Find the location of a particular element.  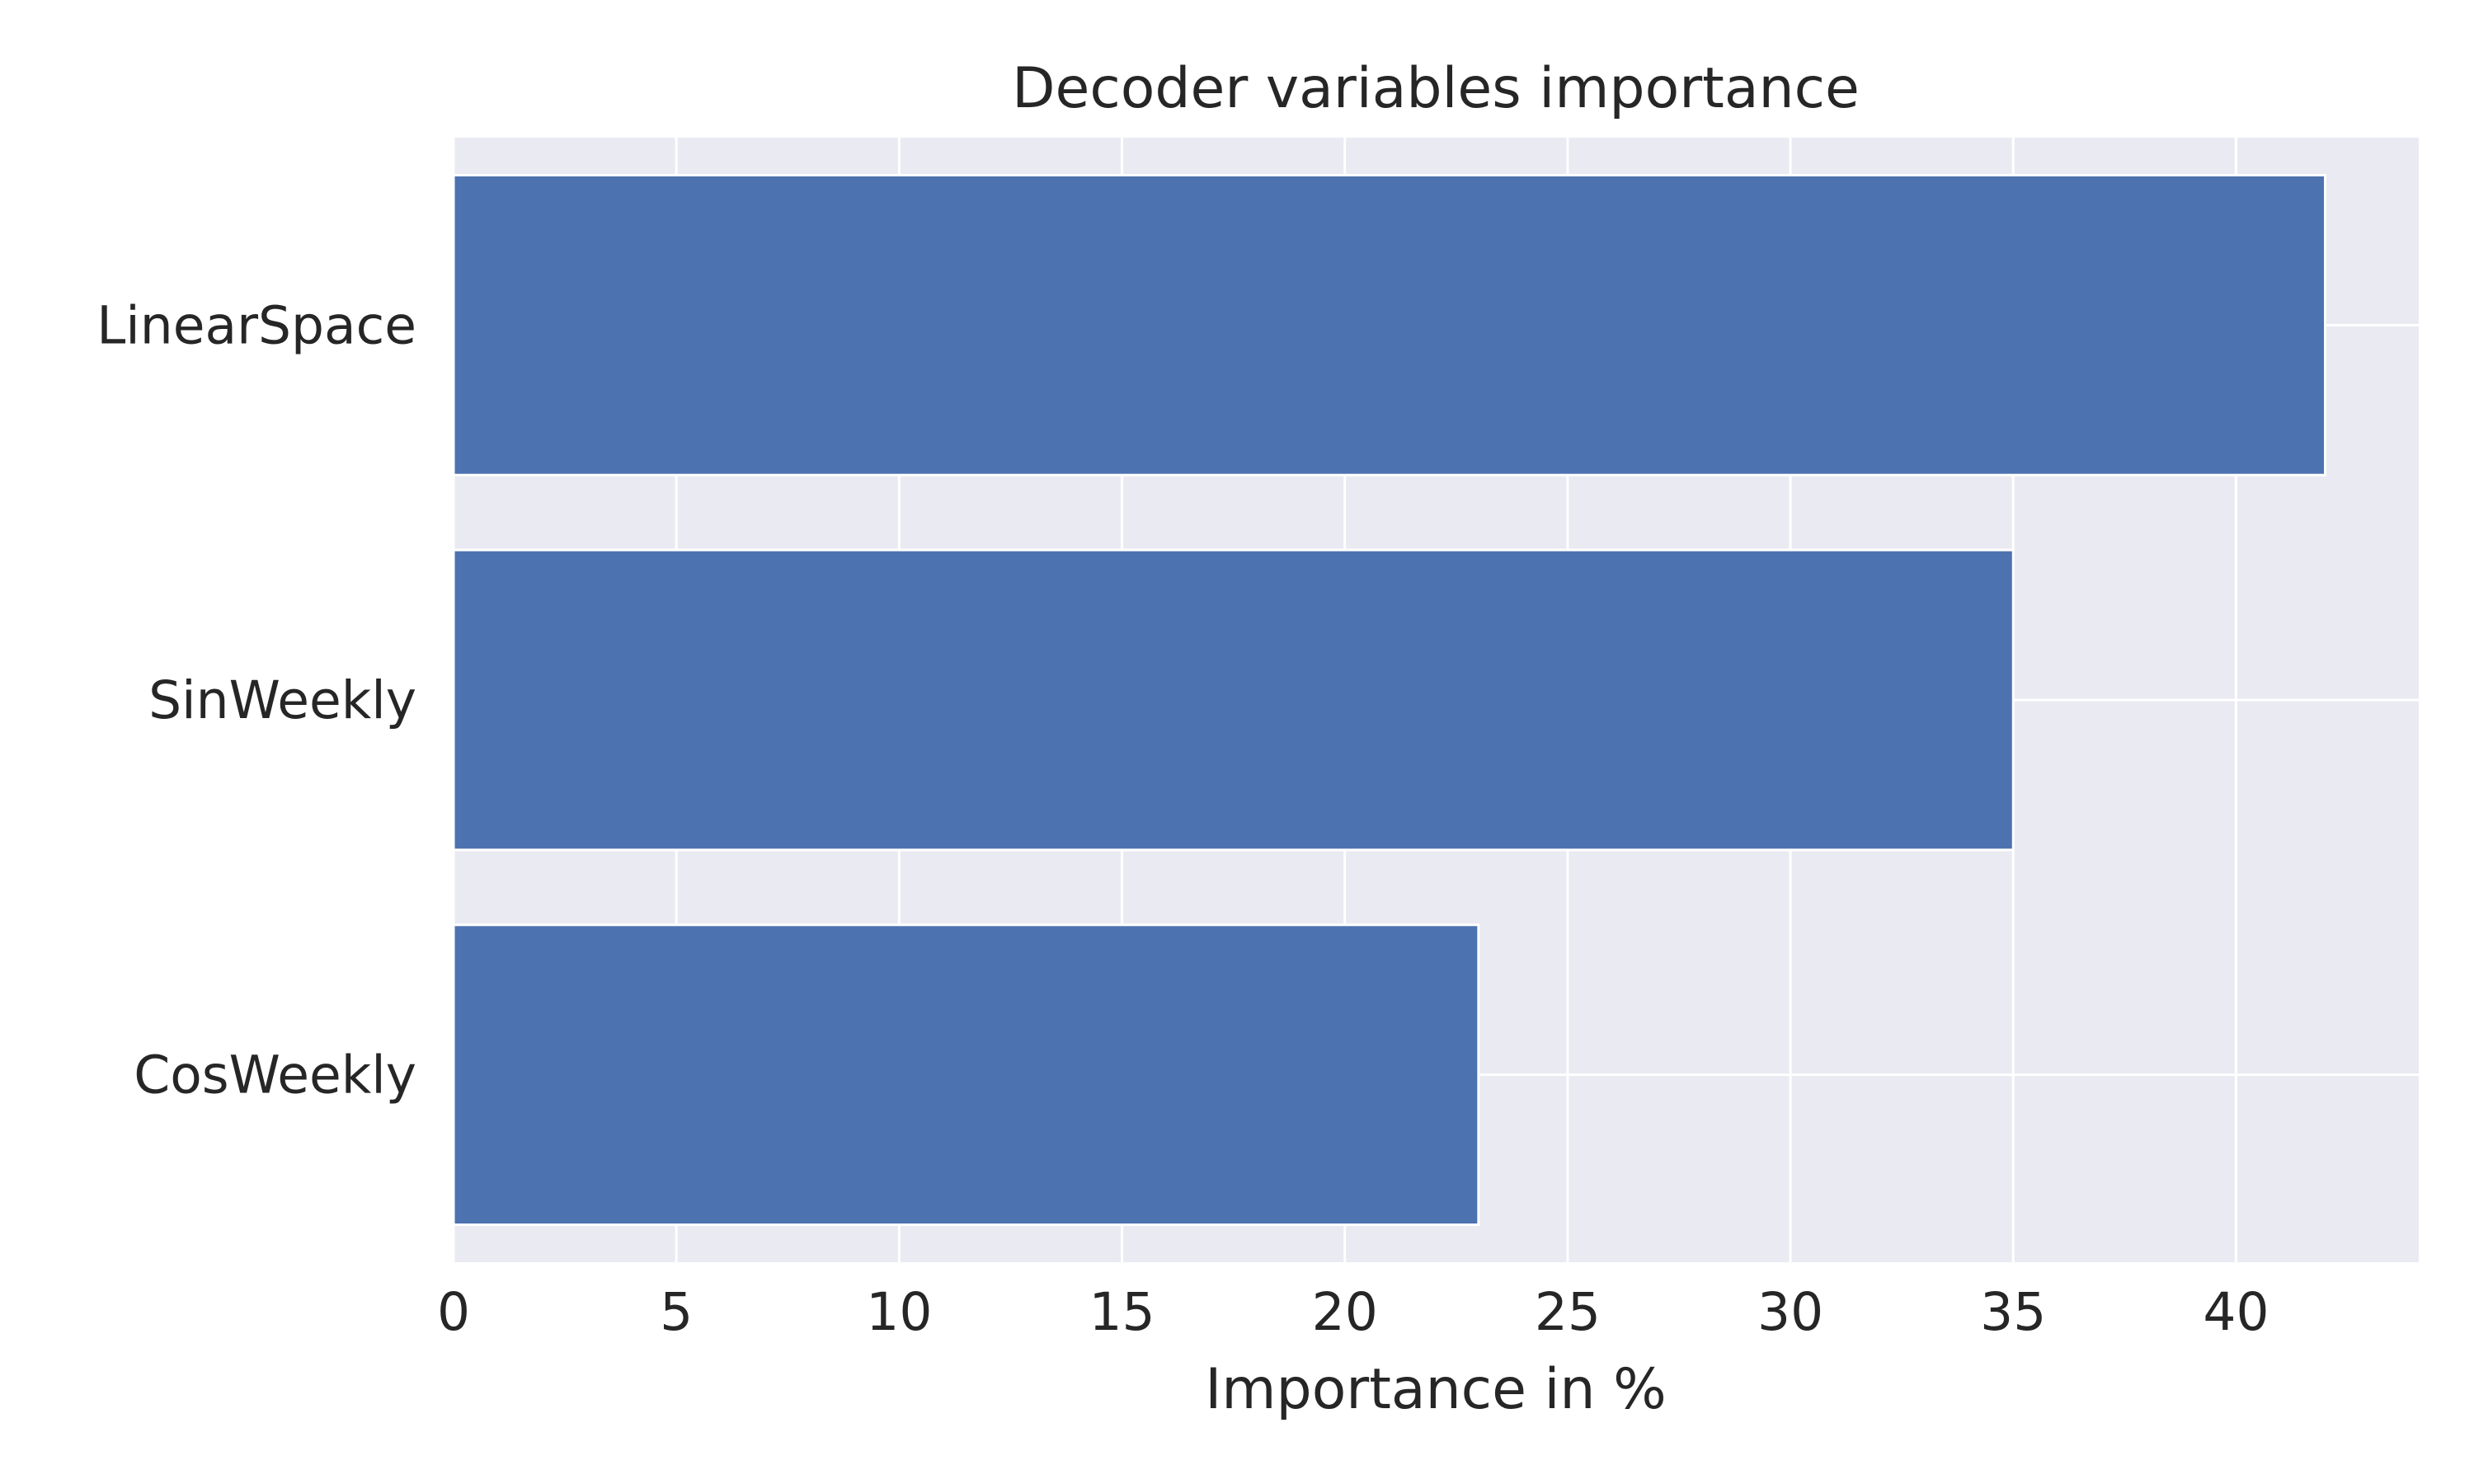

x-tick-label: 25 is located at coordinates (1568, 1312).